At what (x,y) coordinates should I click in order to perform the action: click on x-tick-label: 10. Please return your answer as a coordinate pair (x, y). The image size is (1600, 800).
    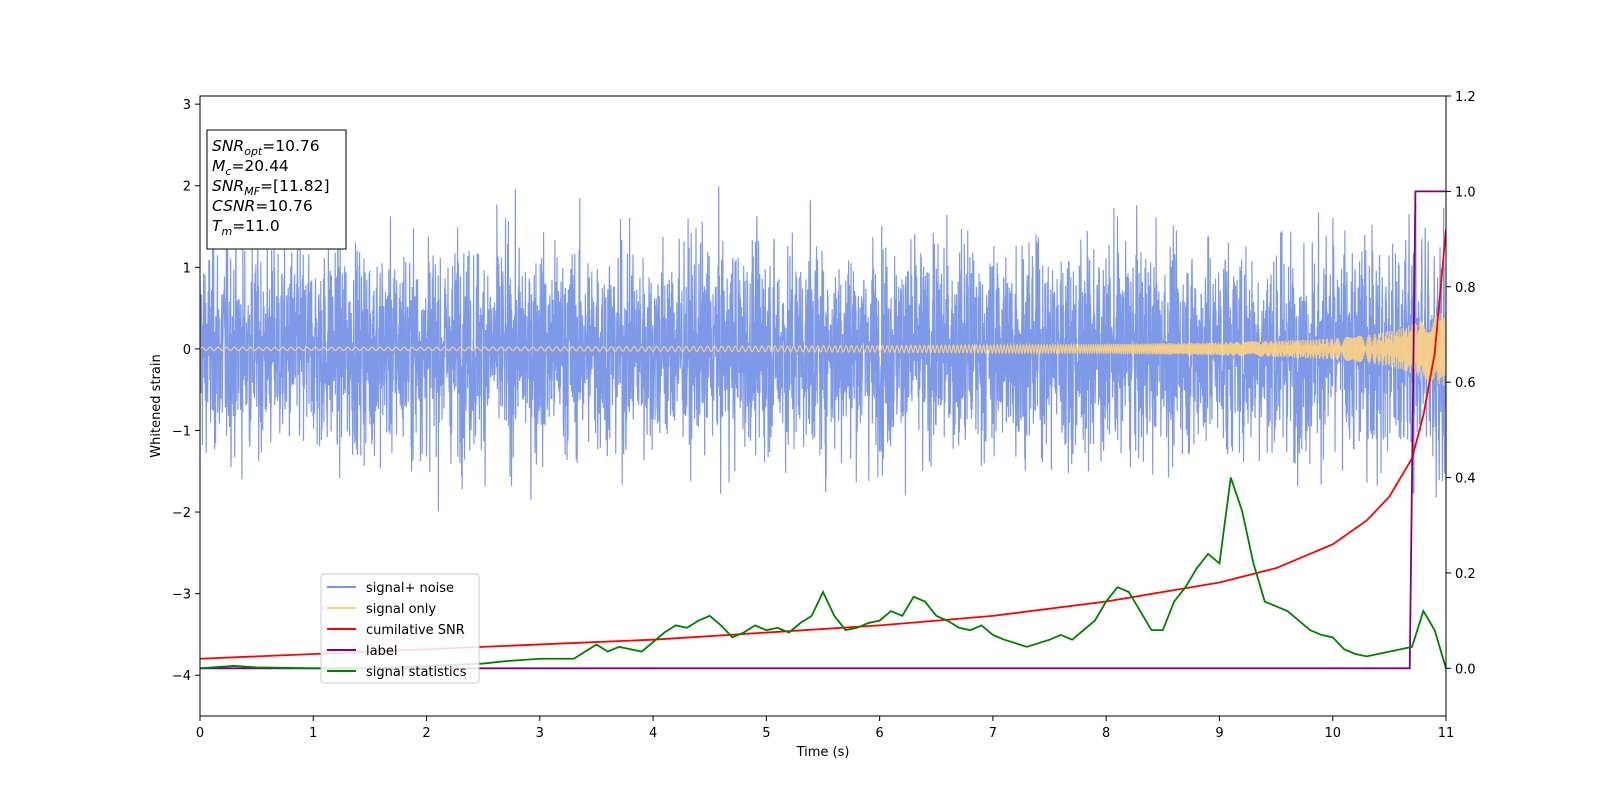
    Looking at the image, I should click on (1332, 733).